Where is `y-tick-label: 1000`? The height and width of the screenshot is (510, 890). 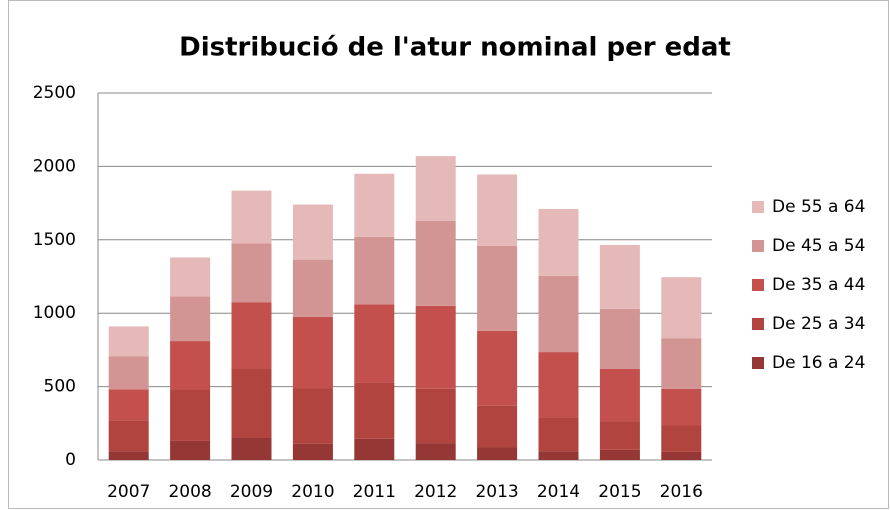 y-tick-label: 1000 is located at coordinates (54, 313).